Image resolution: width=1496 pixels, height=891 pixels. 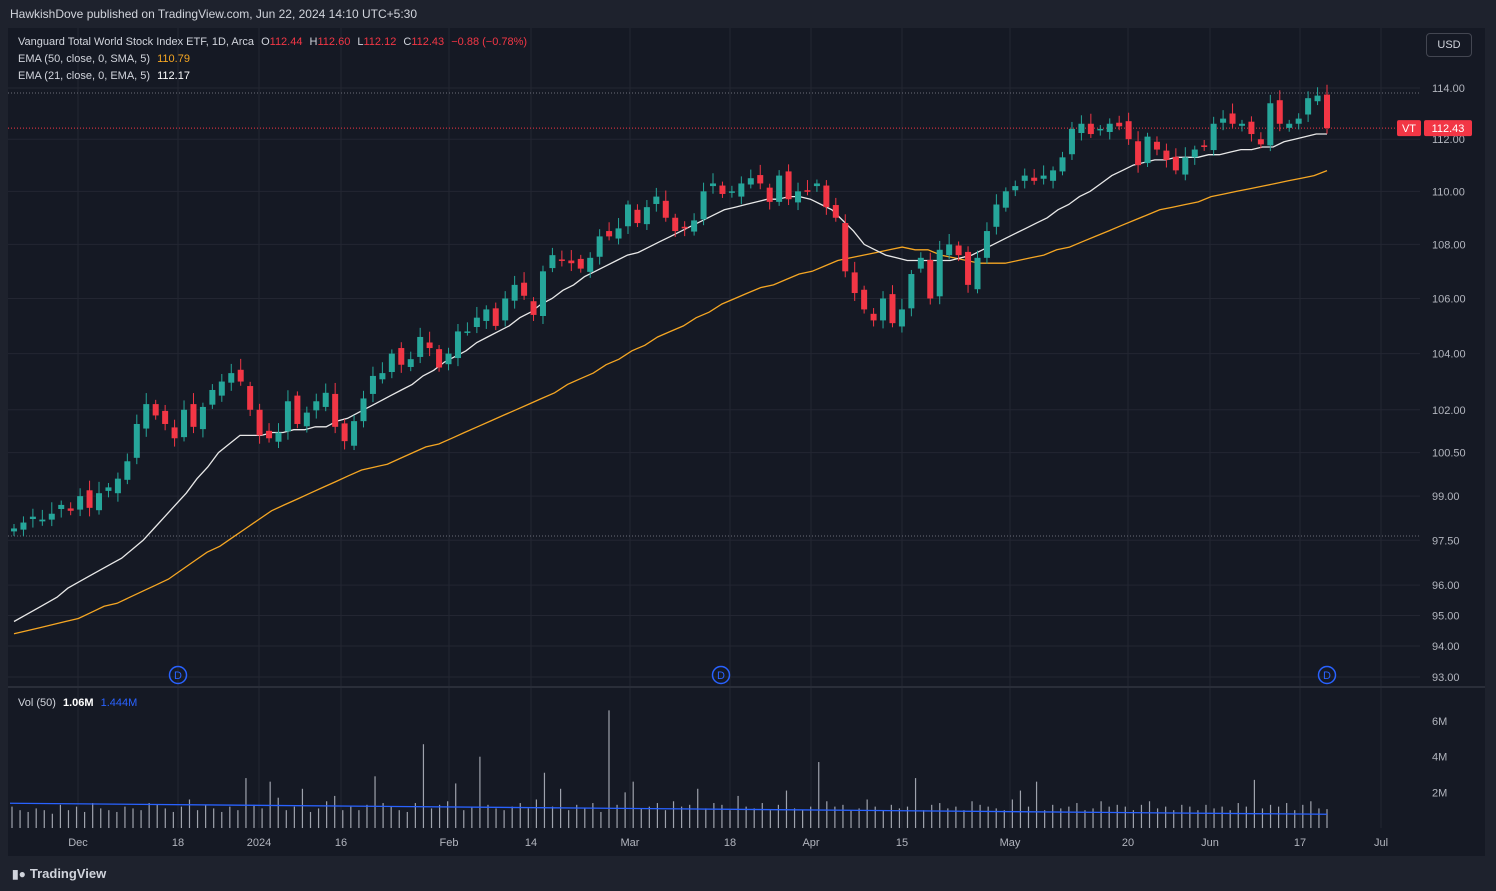 I want to click on volume-bars, so click(x=668, y=769).